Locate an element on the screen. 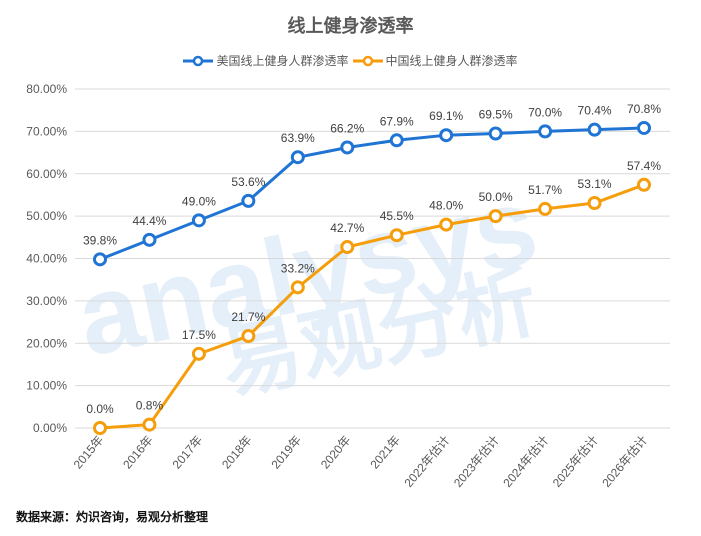 Image resolution: width=701 pixels, height=536 pixels. data-label: 42.7% is located at coordinates (347, 228).